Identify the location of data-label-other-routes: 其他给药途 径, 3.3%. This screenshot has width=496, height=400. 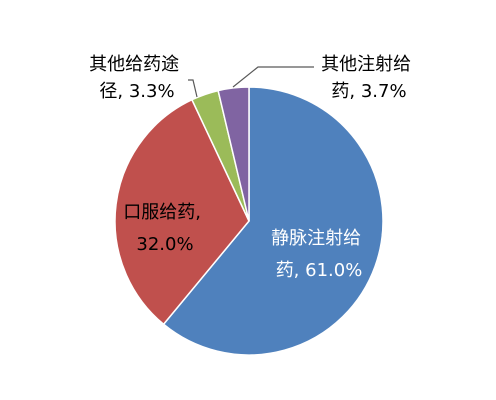
(137, 78).